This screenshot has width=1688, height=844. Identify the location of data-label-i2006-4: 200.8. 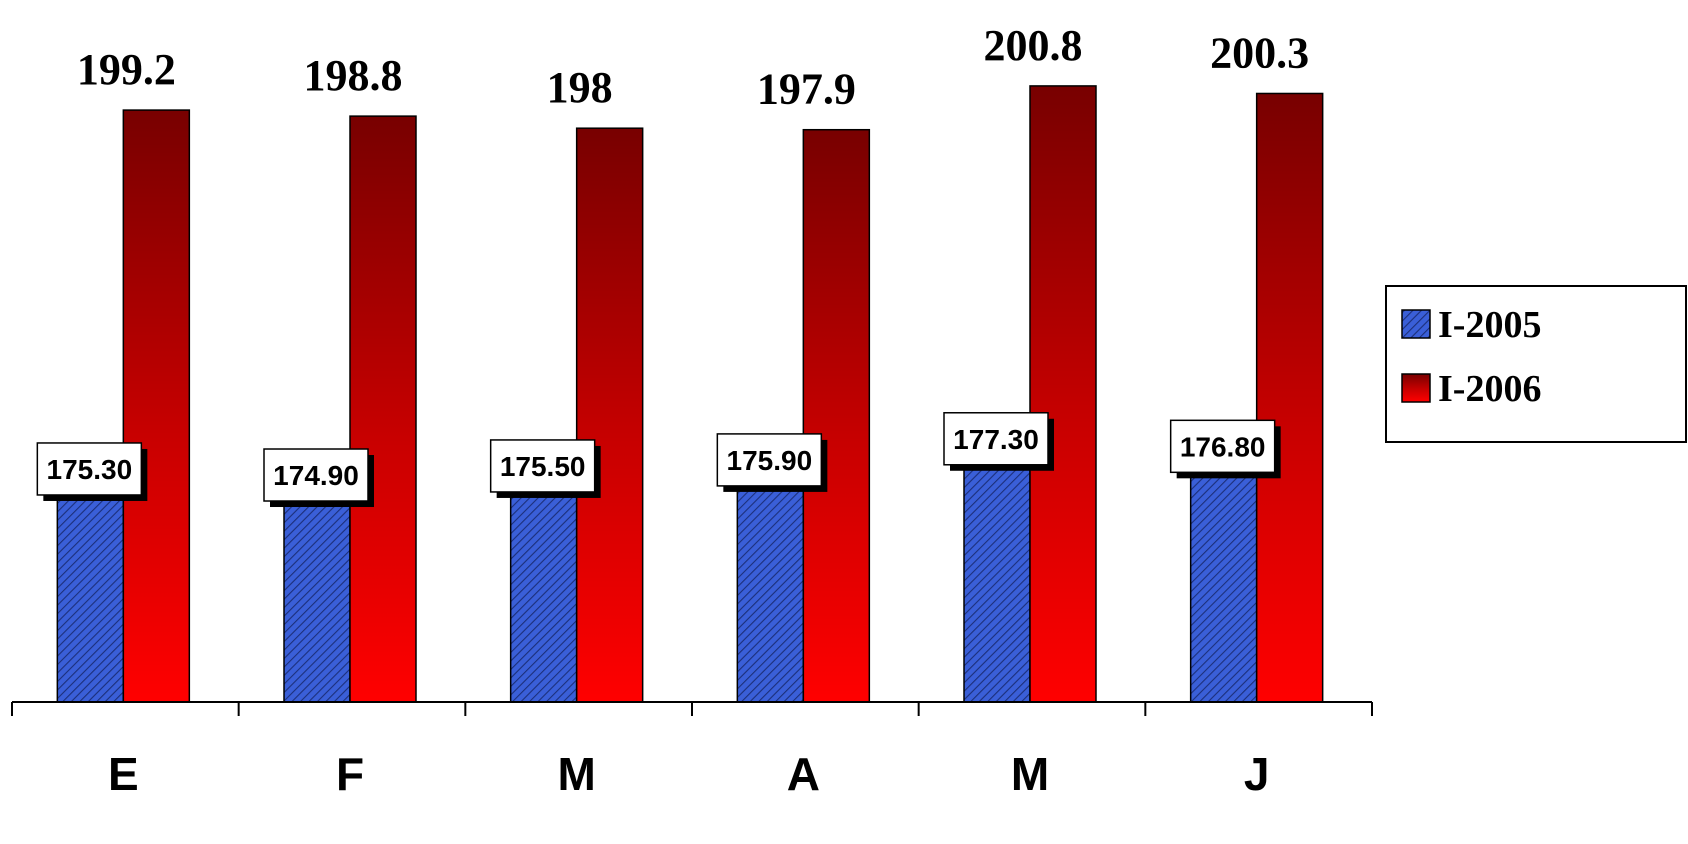
(1033, 45).